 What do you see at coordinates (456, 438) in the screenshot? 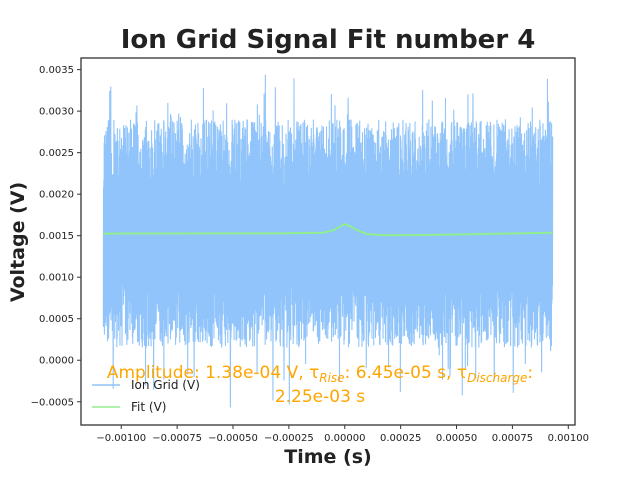
I see `x-tick-label: 0.00050` at bounding box center [456, 438].